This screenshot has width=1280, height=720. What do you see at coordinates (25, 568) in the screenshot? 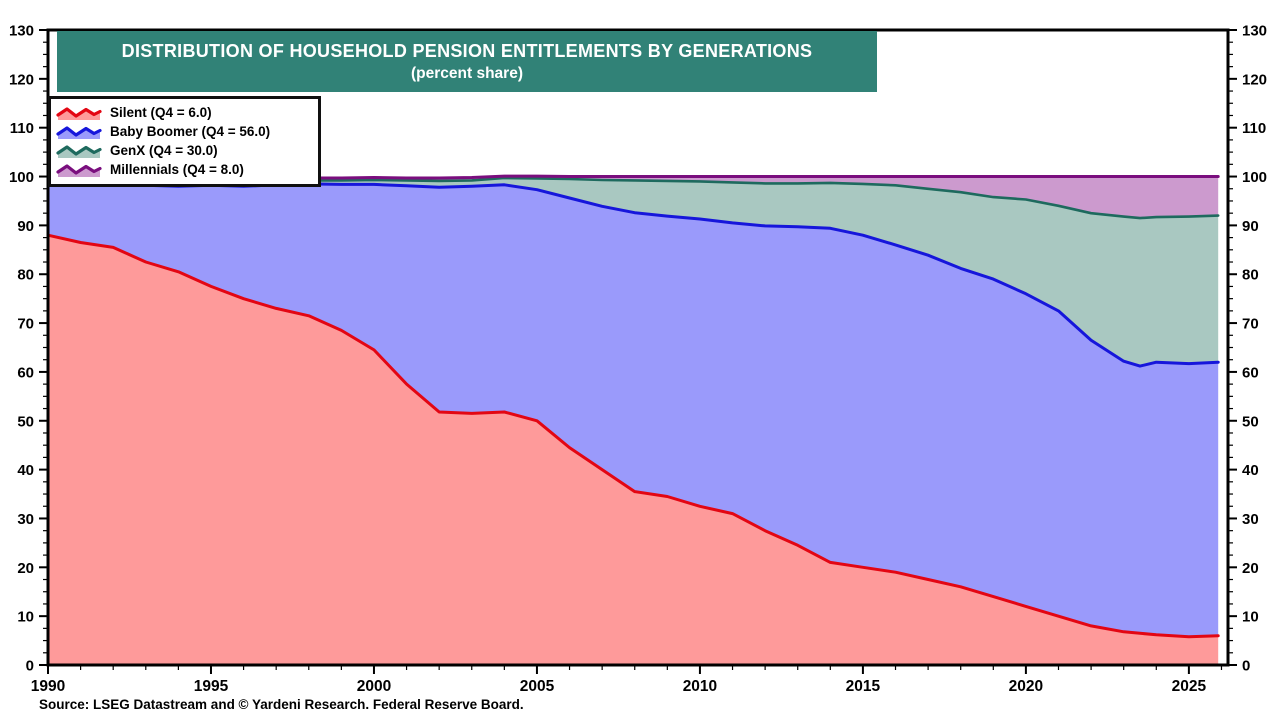
I see `y-axis-label-left: 20` at bounding box center [25, 568].